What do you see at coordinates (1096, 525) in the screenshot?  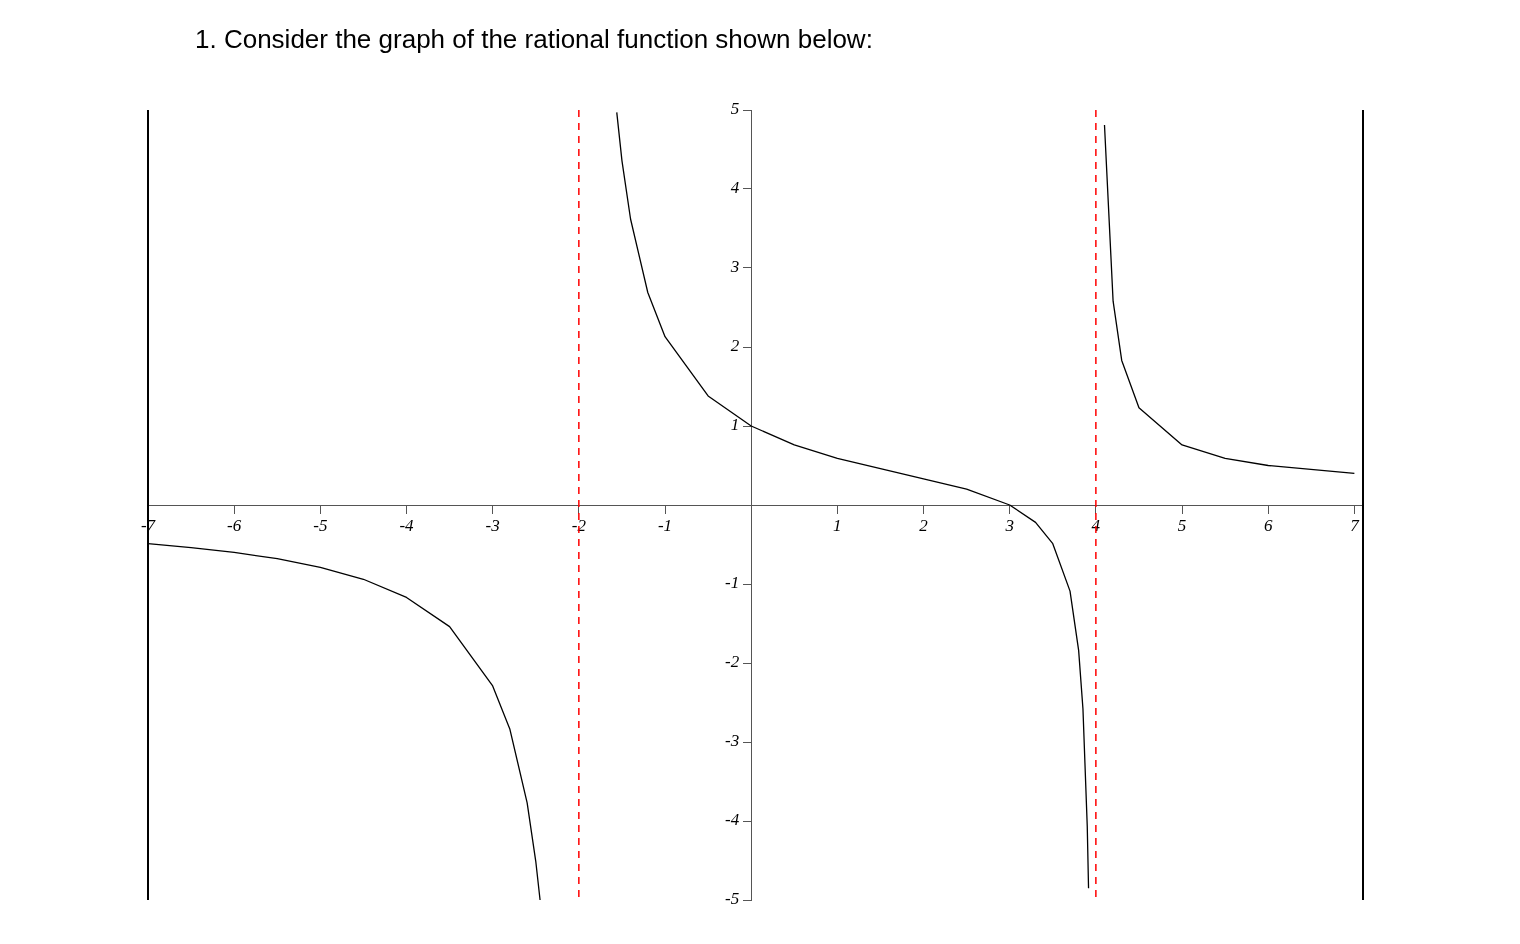 I see `x-tick-label: 4` at bounding box center [1096, 525].